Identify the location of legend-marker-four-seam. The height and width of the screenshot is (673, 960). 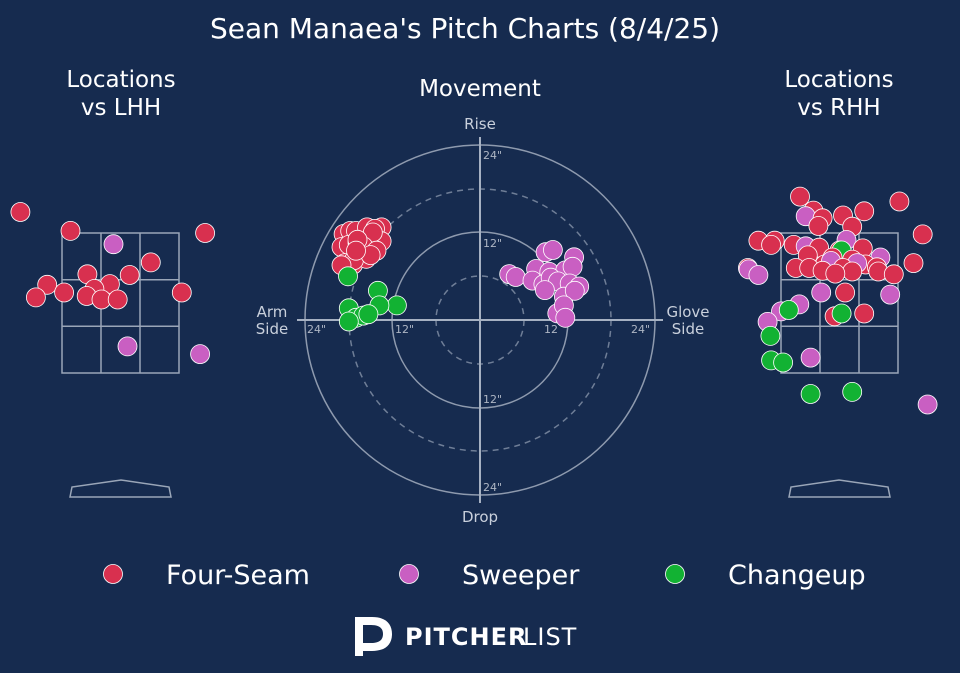
(113, 574).